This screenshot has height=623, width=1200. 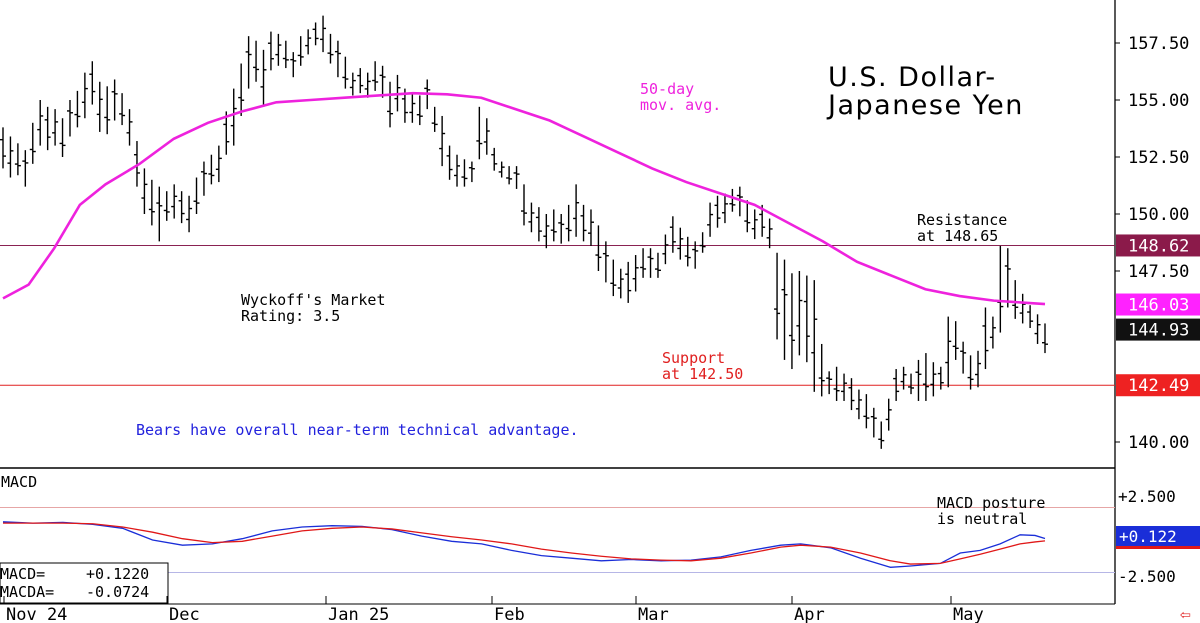 I want to click on date-label: Mar, so click(x=653, y=614).